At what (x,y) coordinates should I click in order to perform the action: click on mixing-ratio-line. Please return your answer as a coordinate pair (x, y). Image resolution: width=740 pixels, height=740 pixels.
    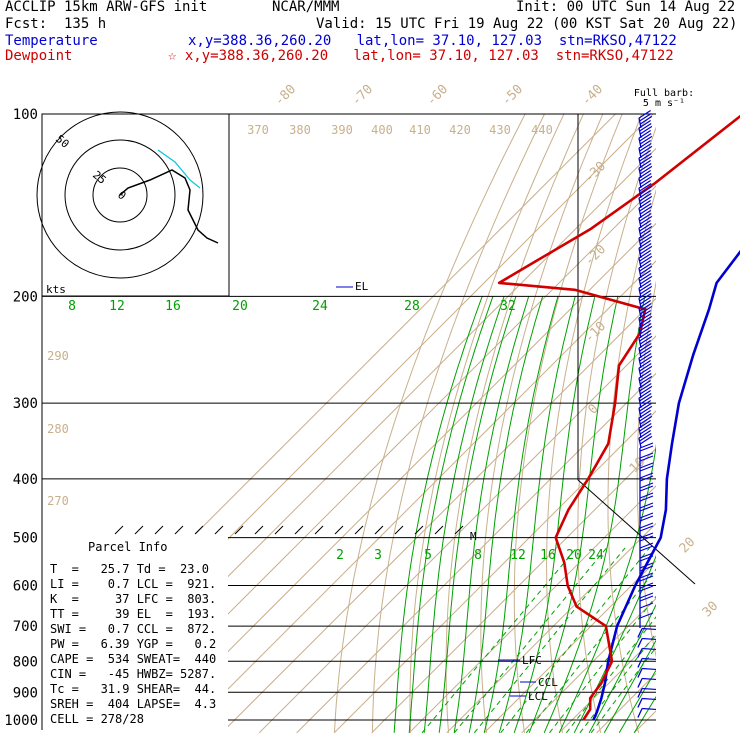
    Looking at the image, I should click on (499, 640).